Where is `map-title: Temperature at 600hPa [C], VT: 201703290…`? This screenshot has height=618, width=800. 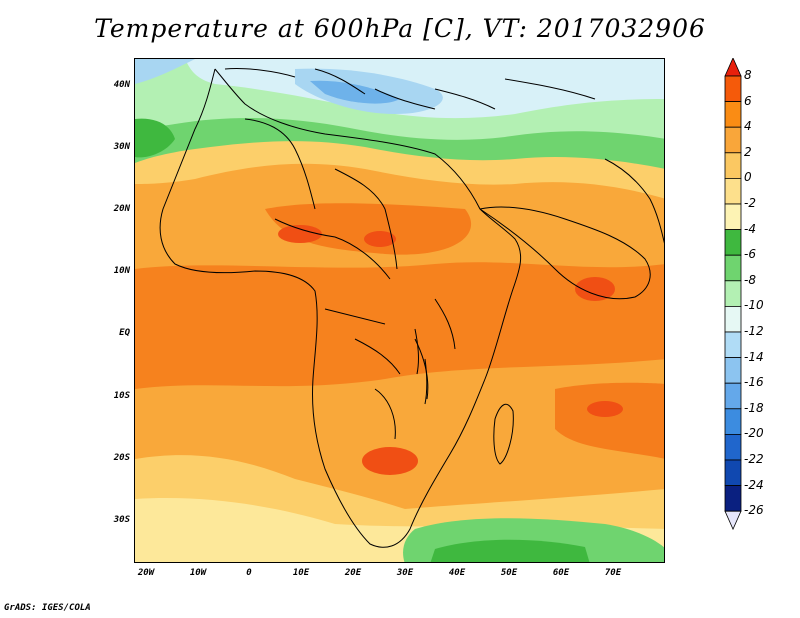 map-title: Temperature at 600hPa [C], VT: 201703290… is located at coordinates (400, 28).